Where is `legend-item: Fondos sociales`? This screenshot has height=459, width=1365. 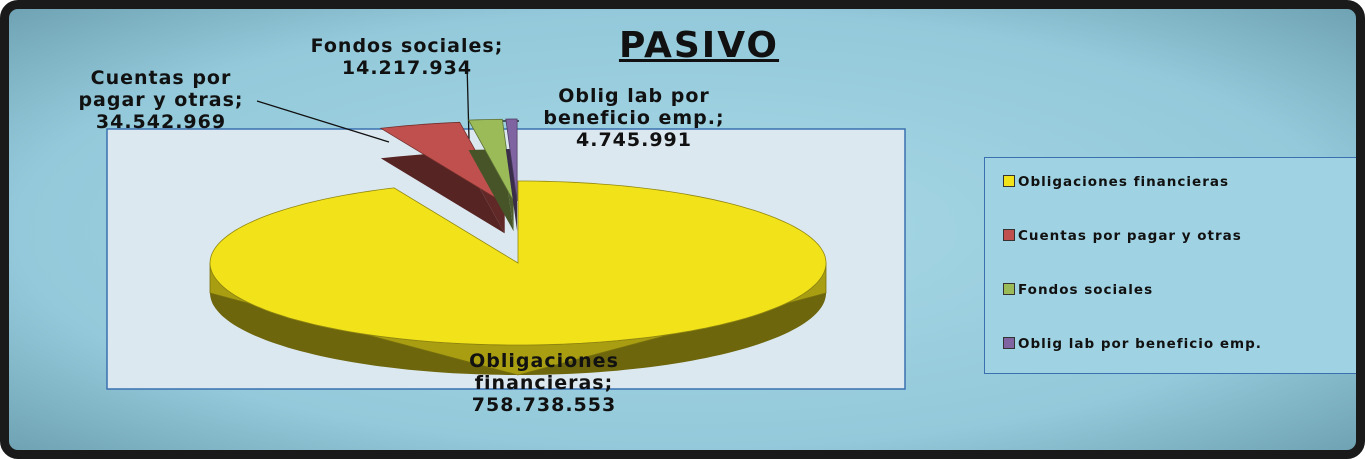
legend-item: Fondos sociales is located at coordinates (1078, 290).